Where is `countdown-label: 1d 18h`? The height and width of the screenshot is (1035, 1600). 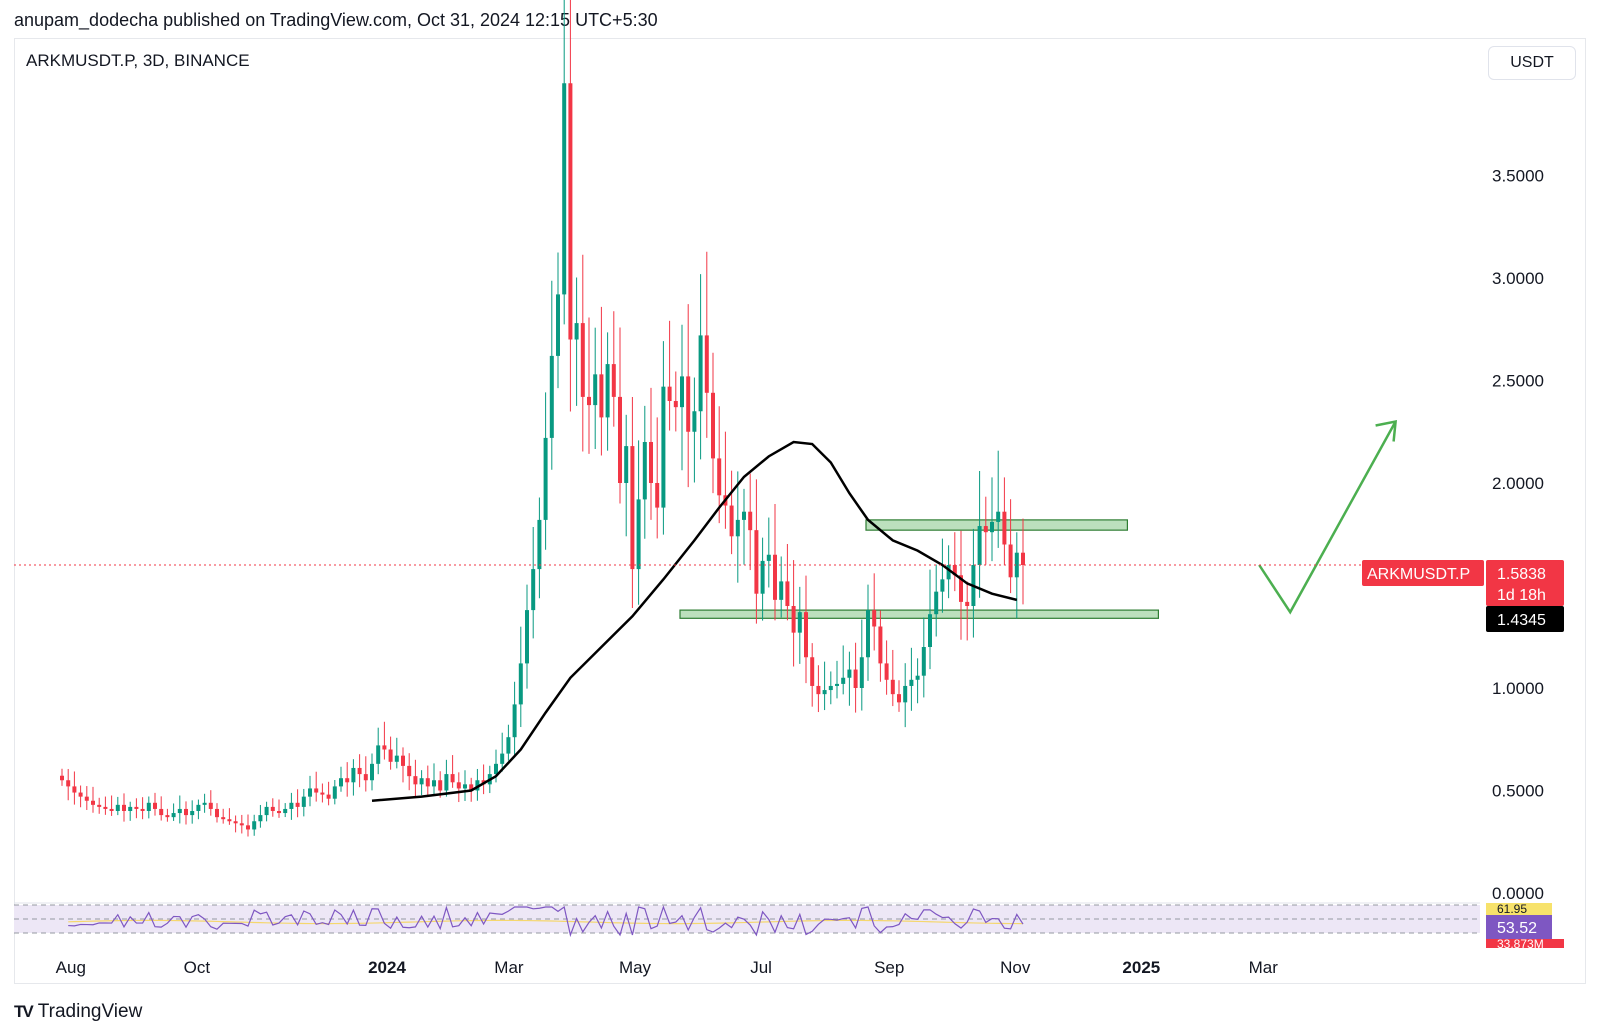
countdown-label: 1d 18h is located at coordinates (1521, 595).